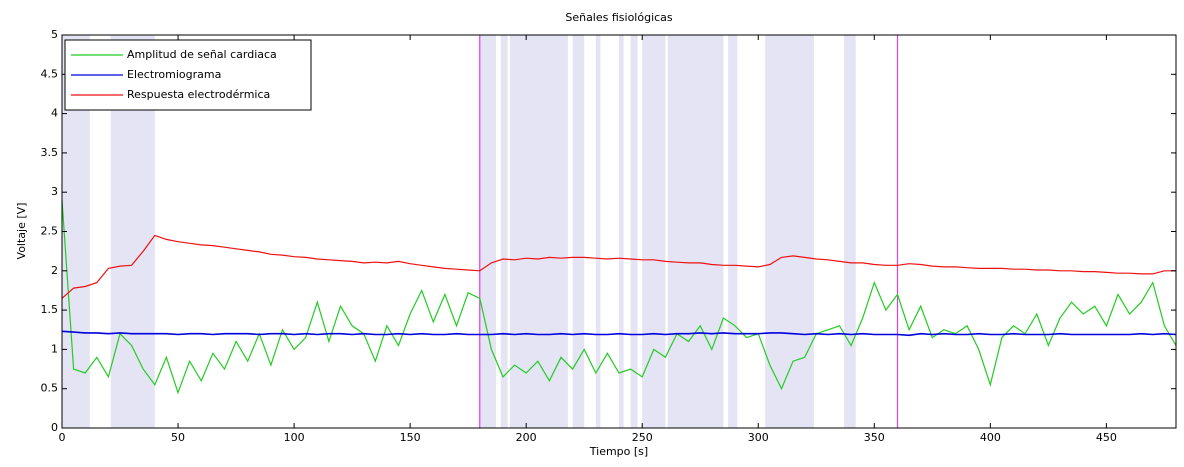  Describe the element at coordinates (1106, 437) in the screenshot. I see `x-tick-label: 450` at that location.